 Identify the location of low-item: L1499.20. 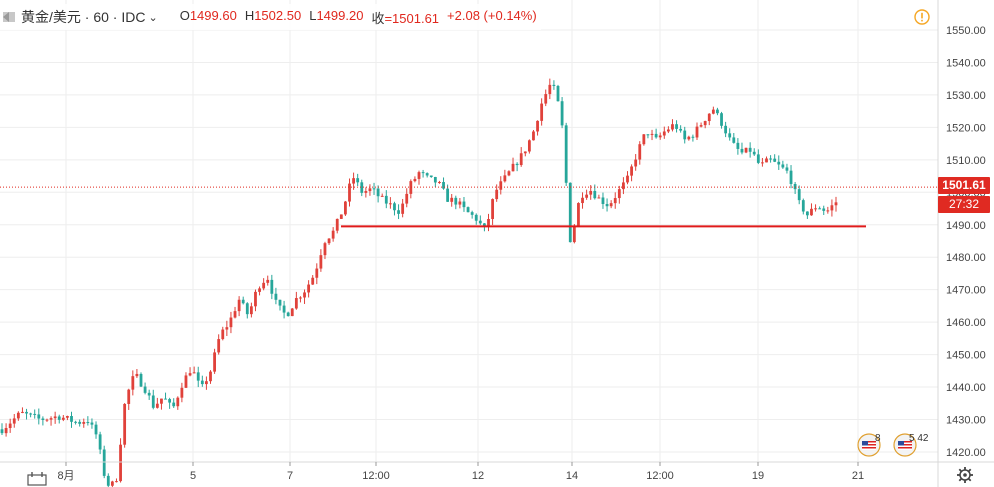
(336, 15).